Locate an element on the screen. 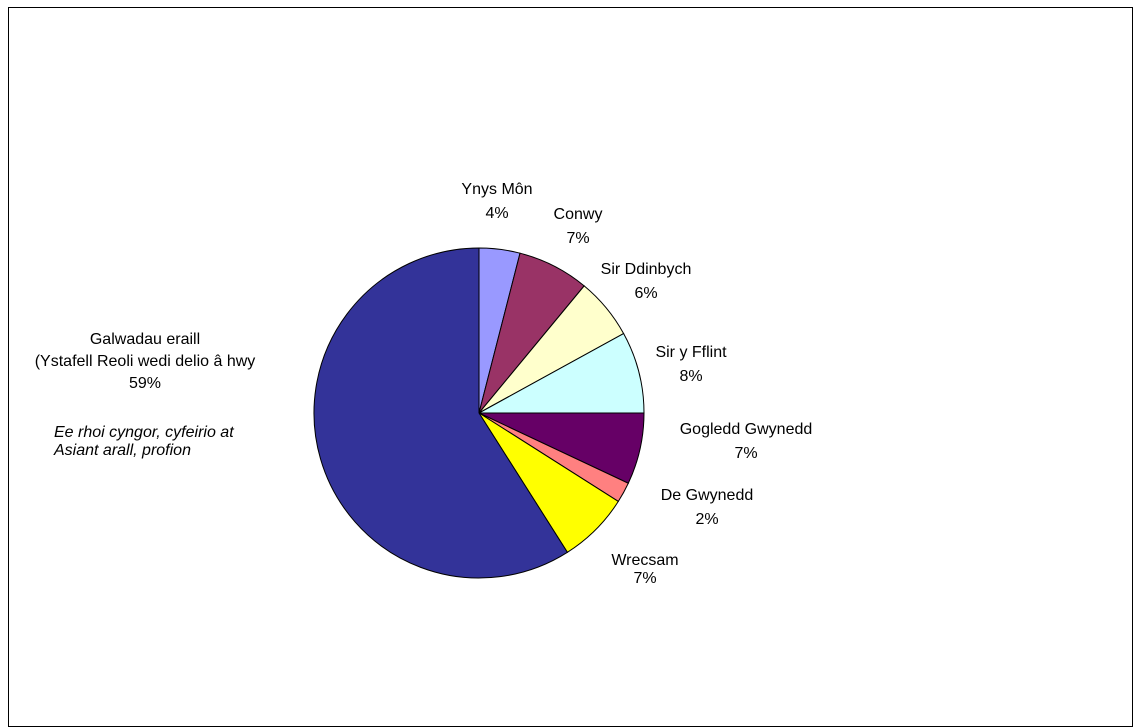 This screenshot has height=727, width=1143. slice-label: Ynys Môn 4% is located at coordinates (496, 201).